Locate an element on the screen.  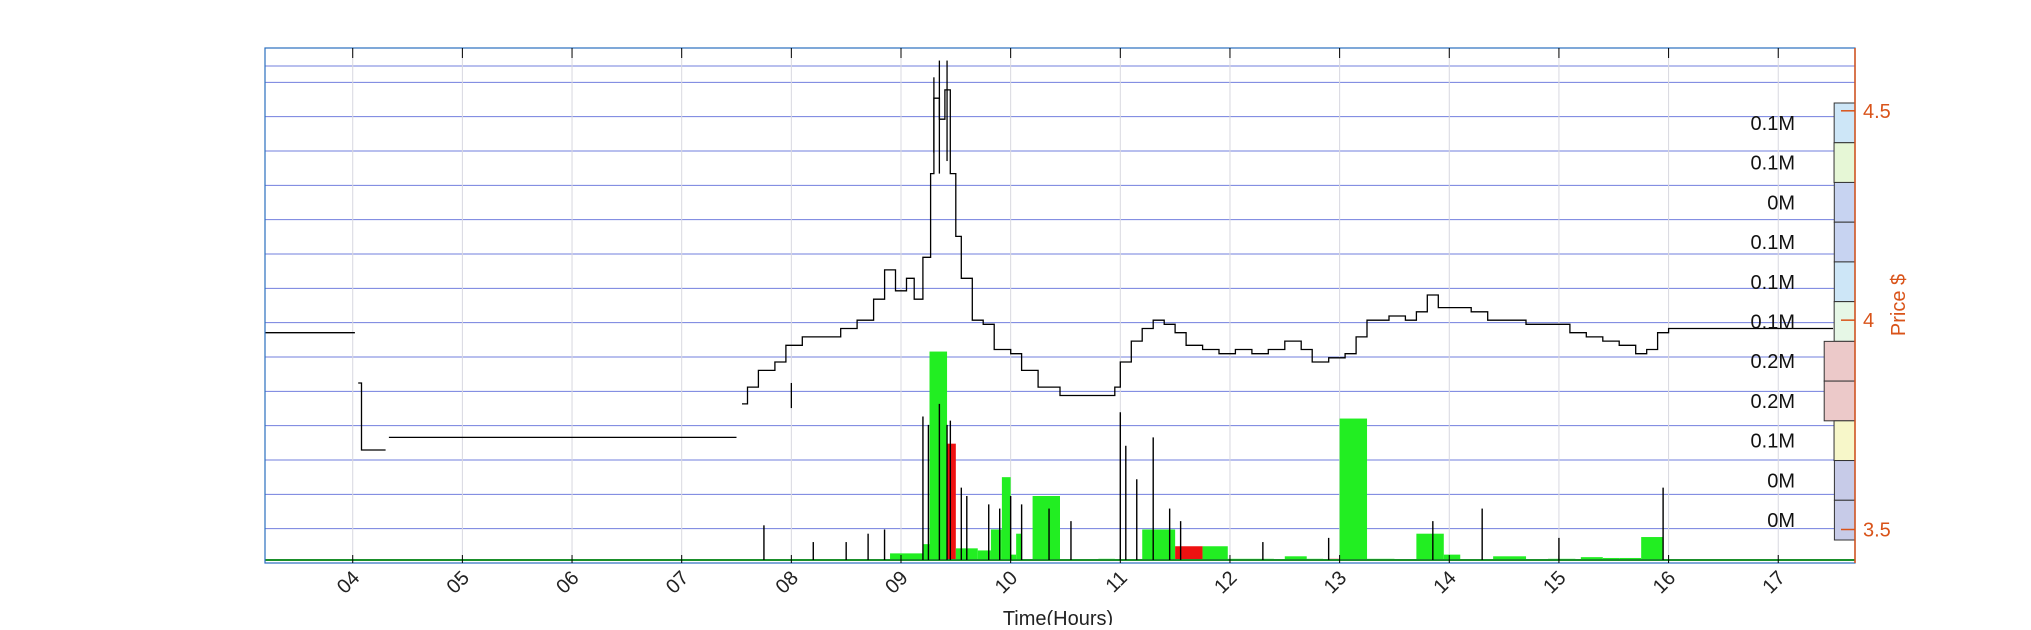
y-axis-label-right: Price $ is located at coordinates (1899, 305).